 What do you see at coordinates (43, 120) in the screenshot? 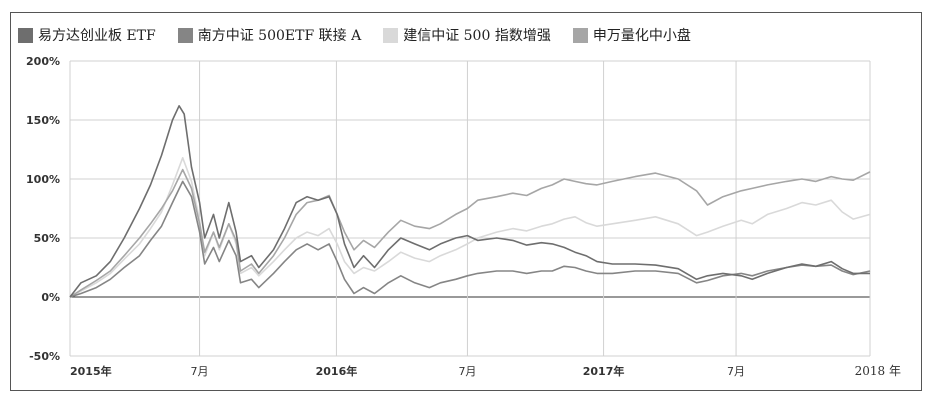
I see `y-tick-label: 150%` at bounding box center [43, 120].